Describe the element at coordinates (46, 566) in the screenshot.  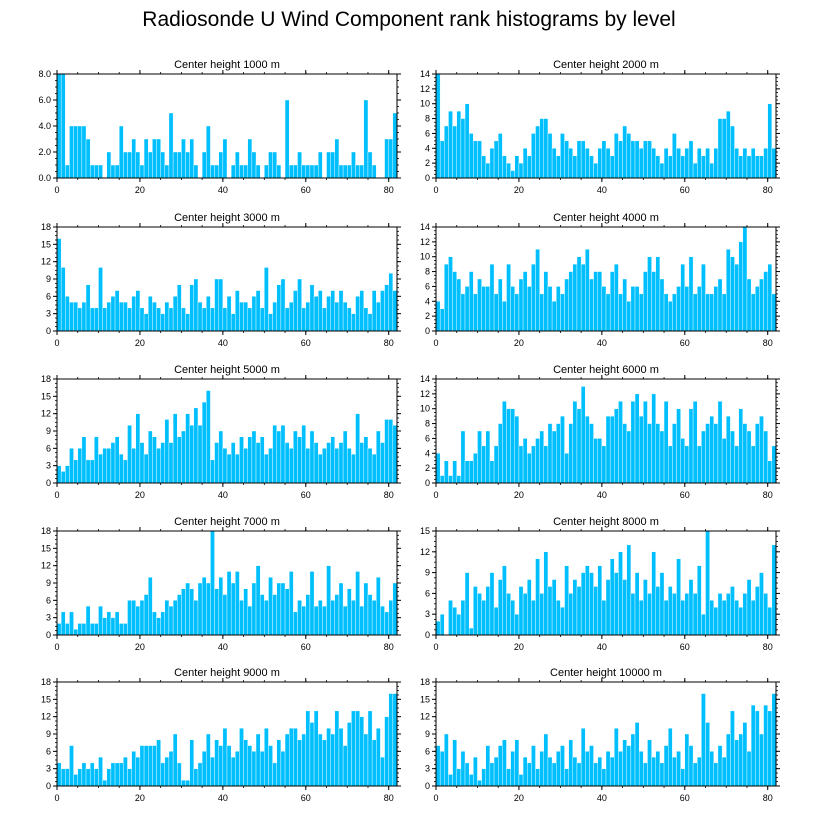
I see `y-tick-label: 12` at that location.